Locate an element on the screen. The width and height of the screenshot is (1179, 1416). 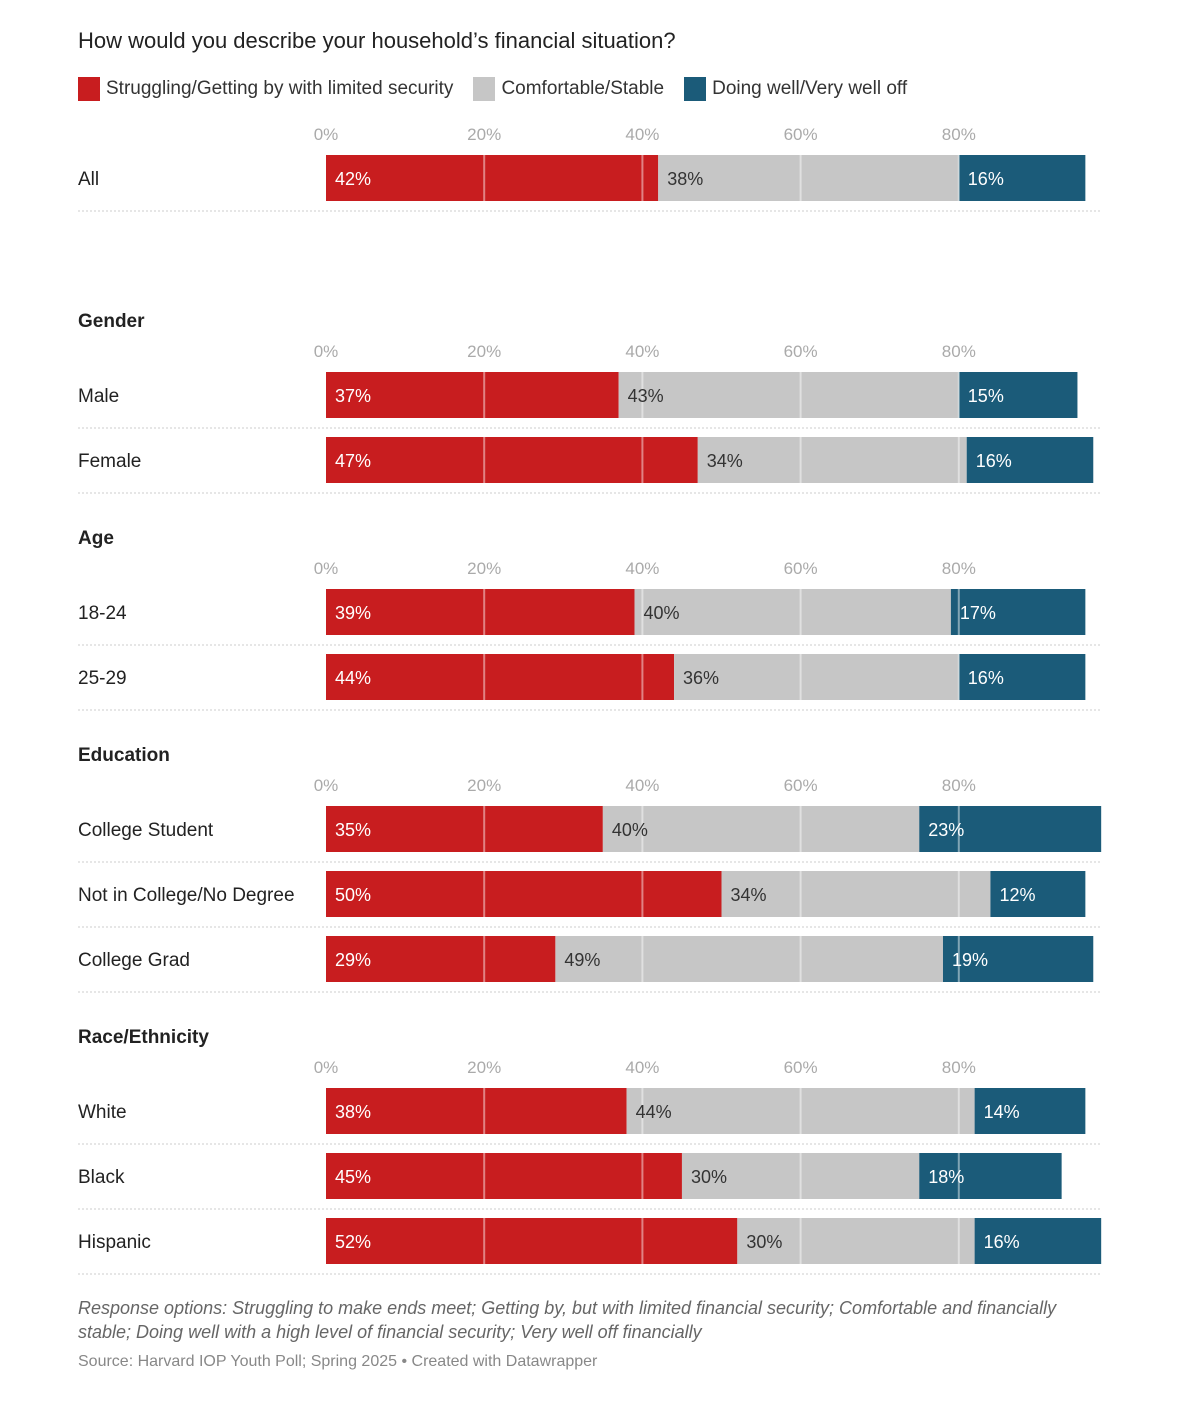
data-label-black-series-1: 30% is located at coordinates (709, 1177).